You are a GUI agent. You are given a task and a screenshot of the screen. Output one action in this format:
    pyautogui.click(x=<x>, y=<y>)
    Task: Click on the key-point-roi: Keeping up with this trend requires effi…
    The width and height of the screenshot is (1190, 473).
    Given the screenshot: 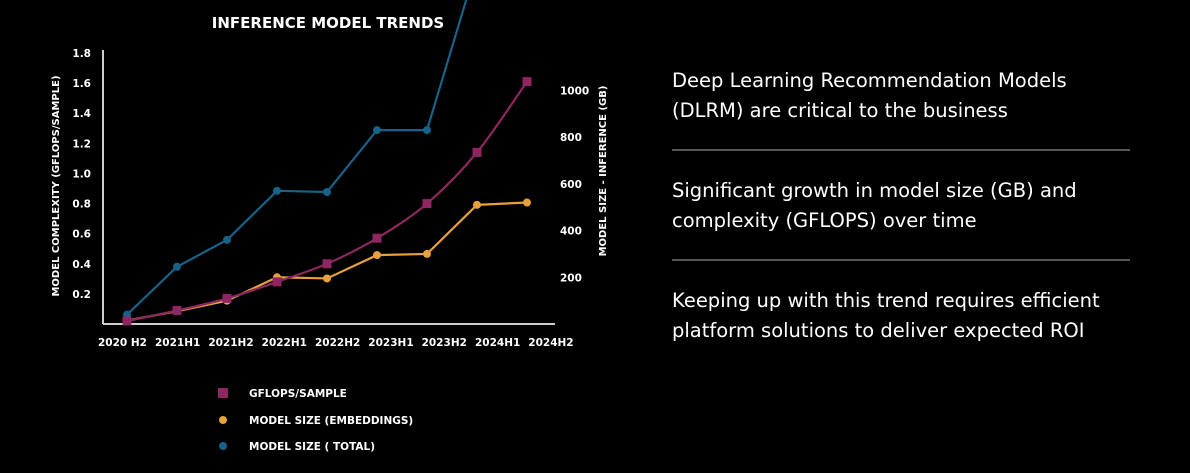 What is the action you would take?
    pyautogui.click(x=886, y=315)
    